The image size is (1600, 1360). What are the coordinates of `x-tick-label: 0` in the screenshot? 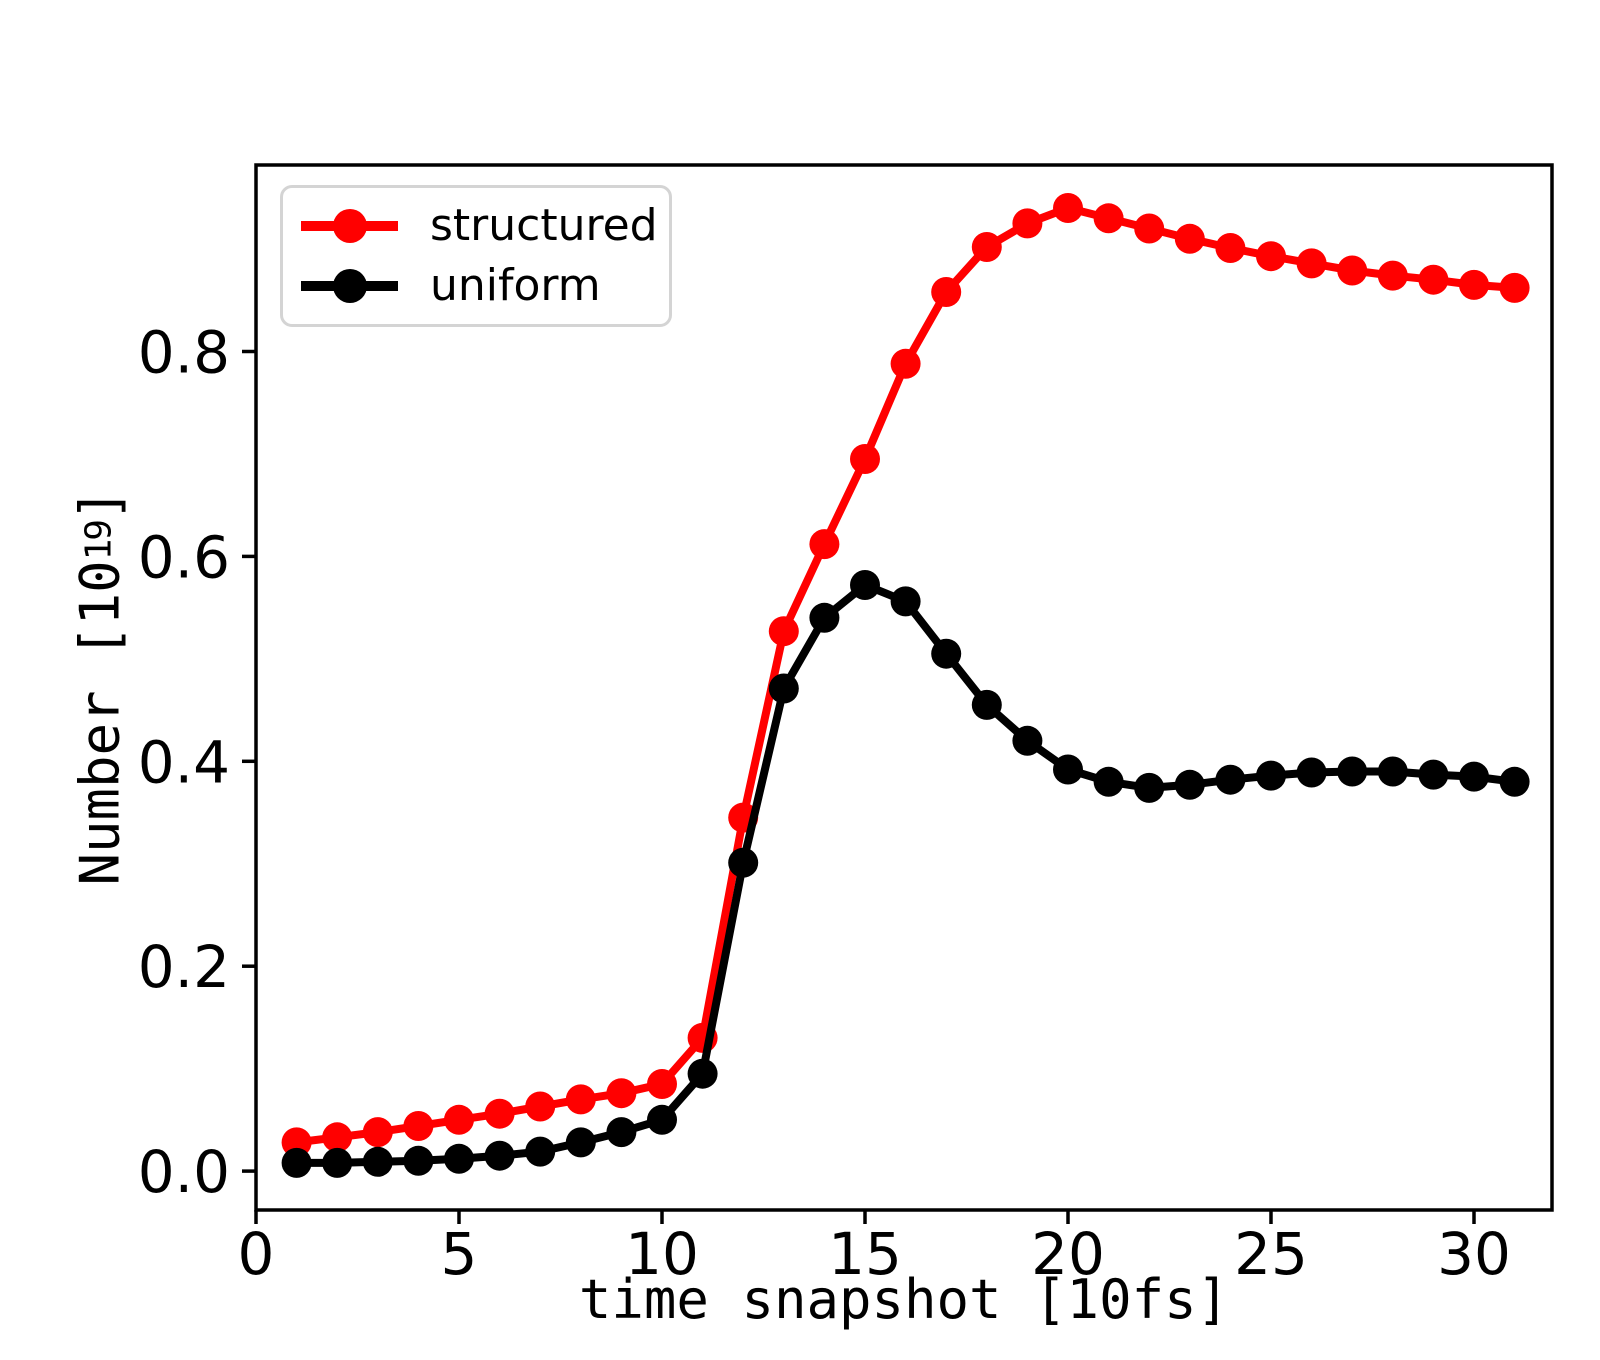 It's located at (256, 1254).